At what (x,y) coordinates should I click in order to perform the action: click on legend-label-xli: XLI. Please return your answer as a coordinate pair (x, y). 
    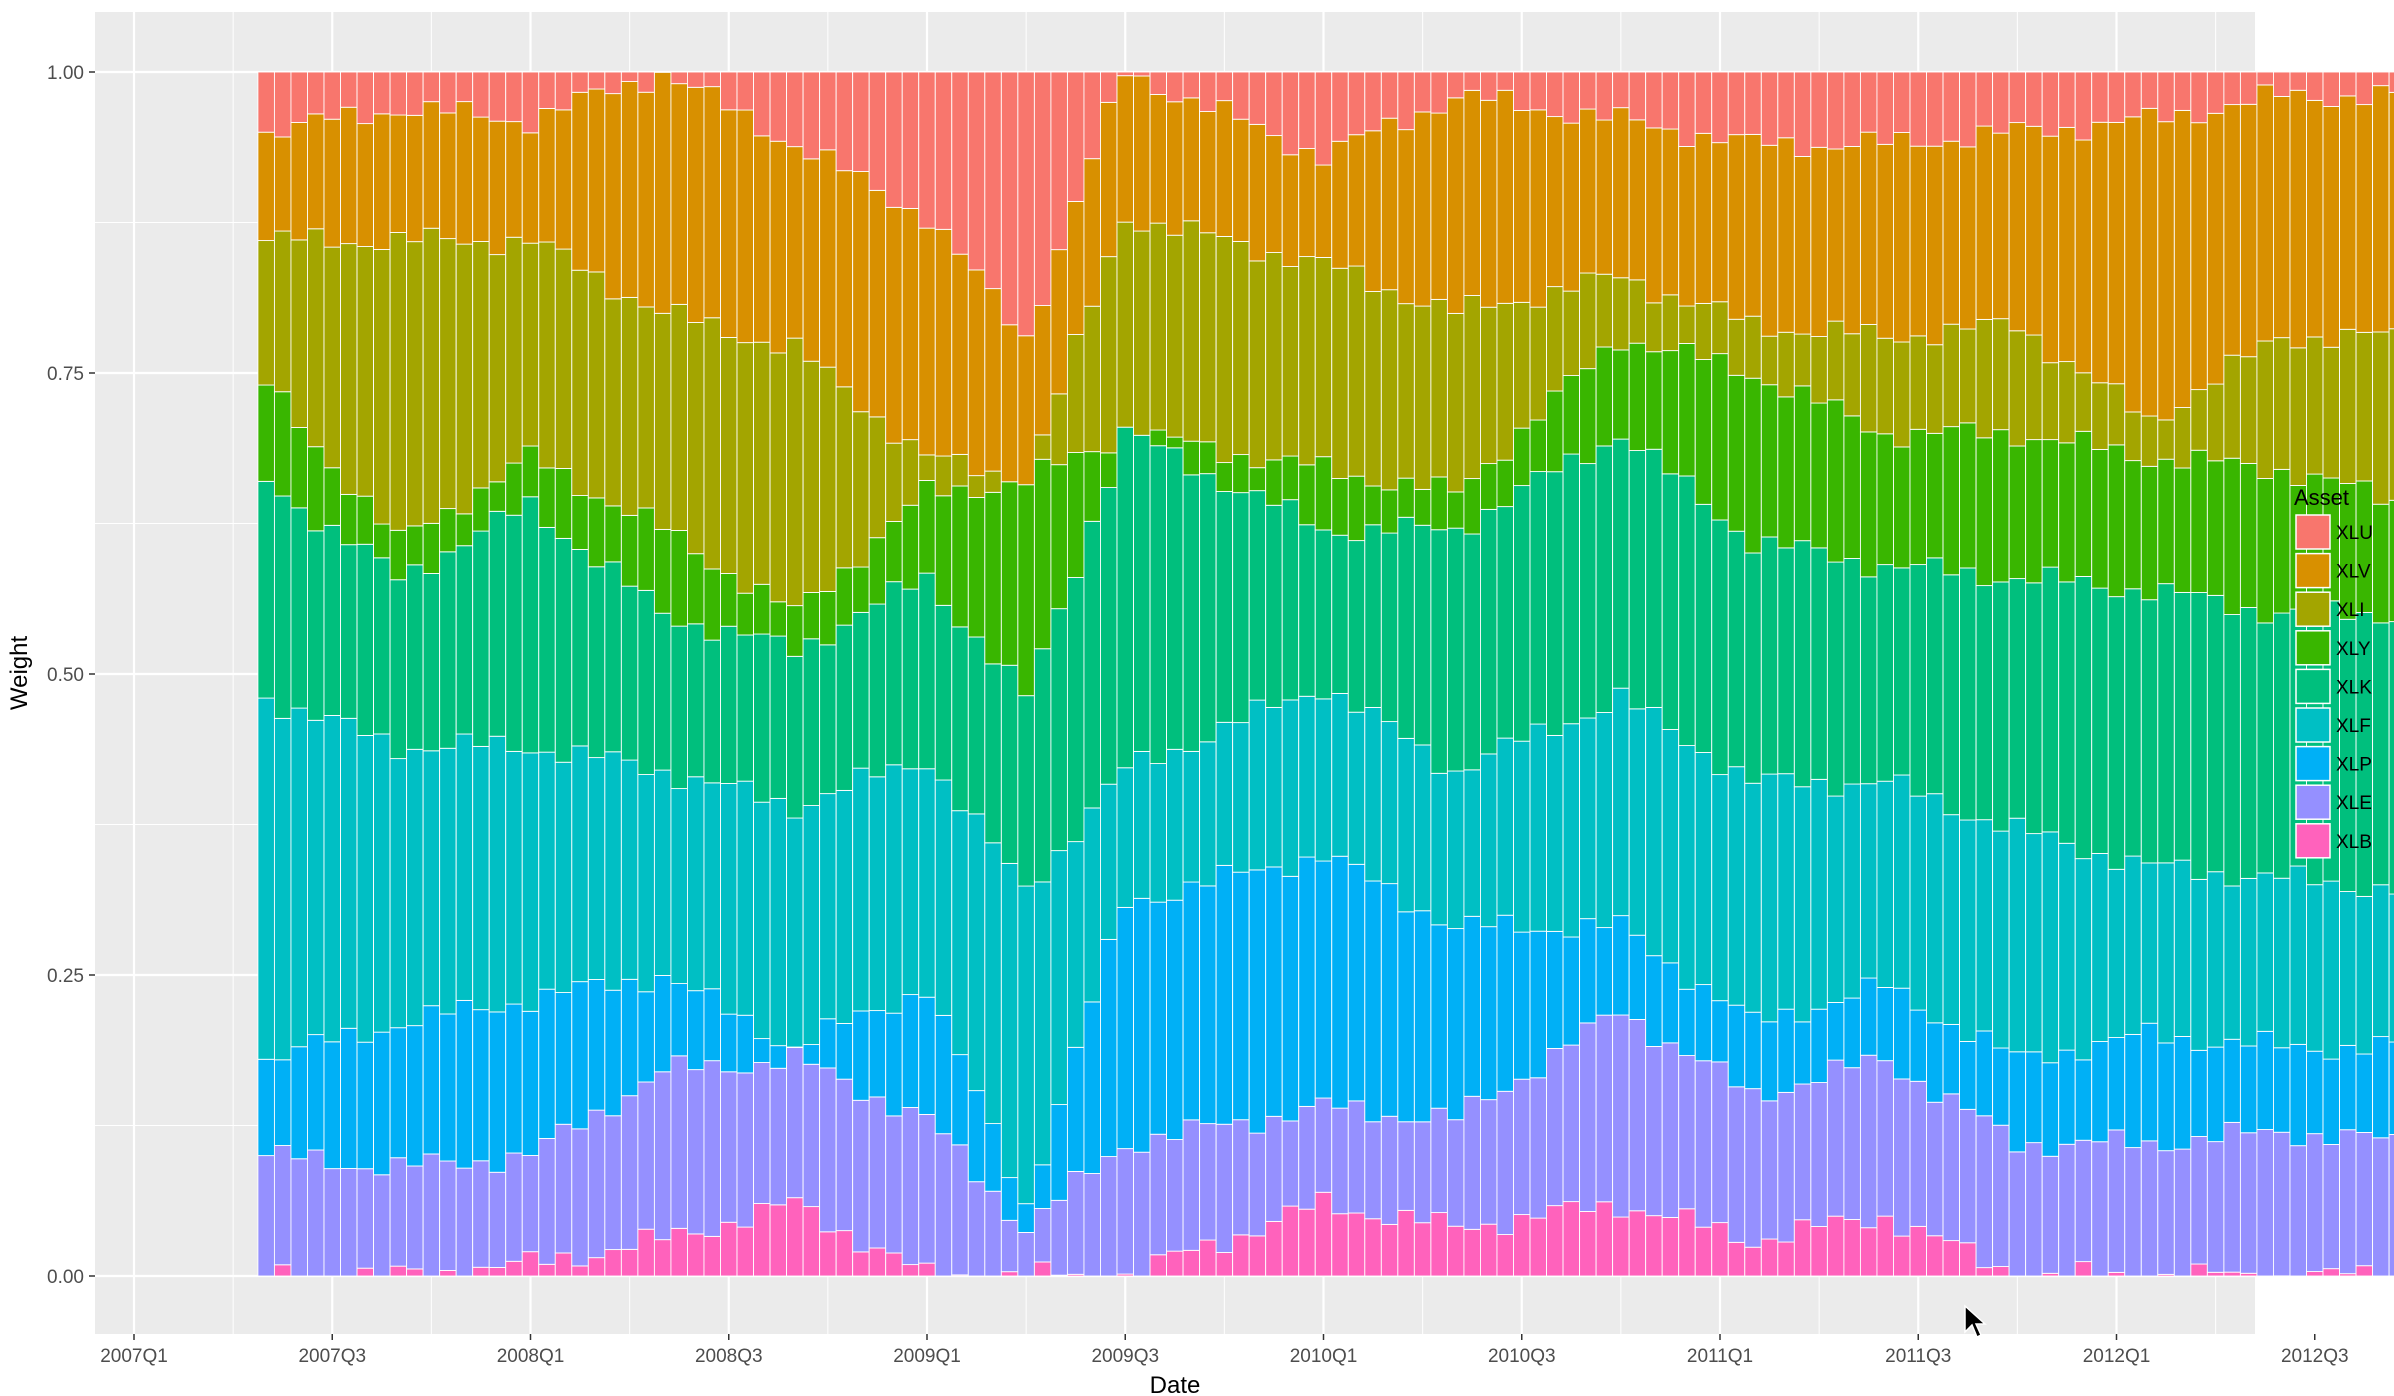
    Looking at the image, I should click on (2350, 610).